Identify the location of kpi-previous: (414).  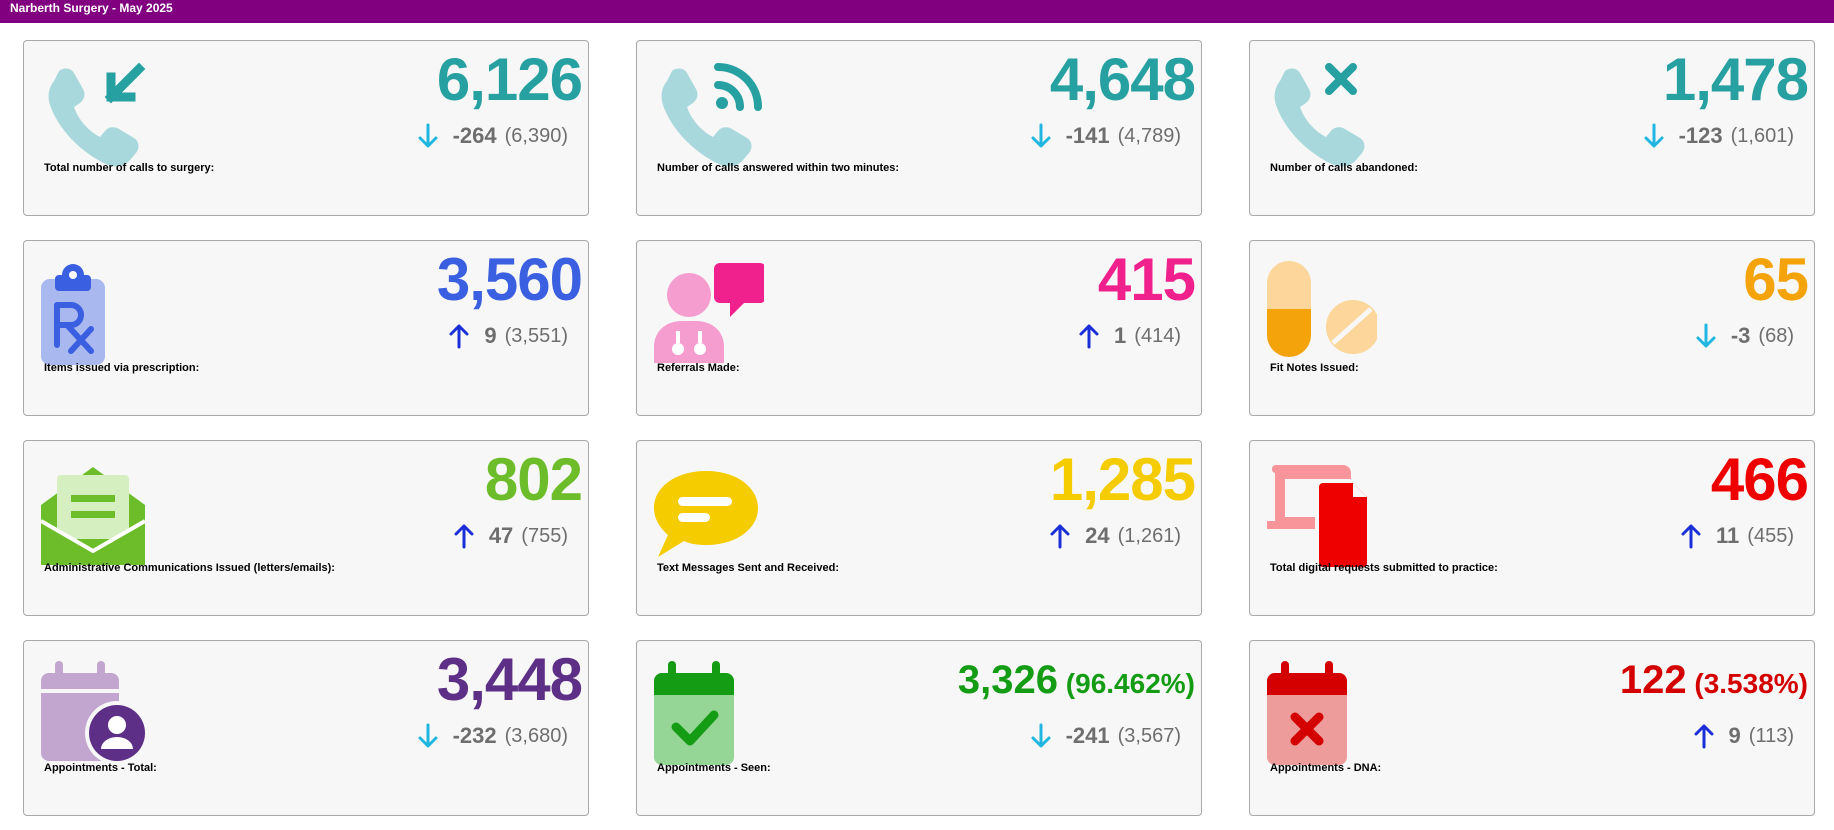
(1157, 335).